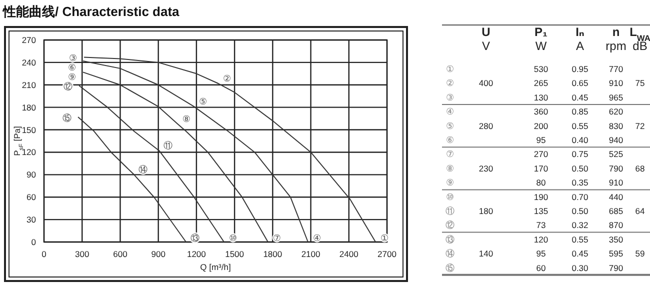 The image size is (650, 285). I want to click on text: 170, so click(541, 168).